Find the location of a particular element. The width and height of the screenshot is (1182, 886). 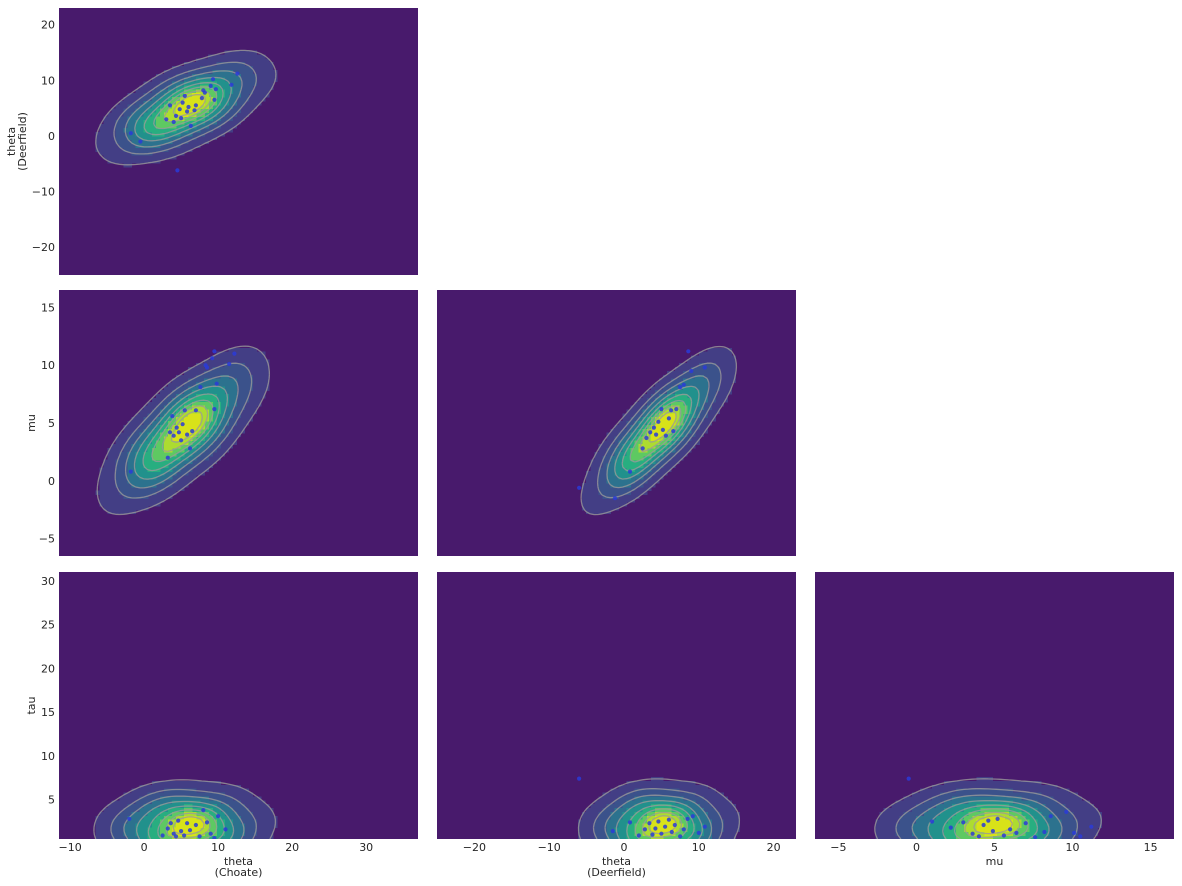

x-tick-label: 15 is located at coordinates (1151, 847).